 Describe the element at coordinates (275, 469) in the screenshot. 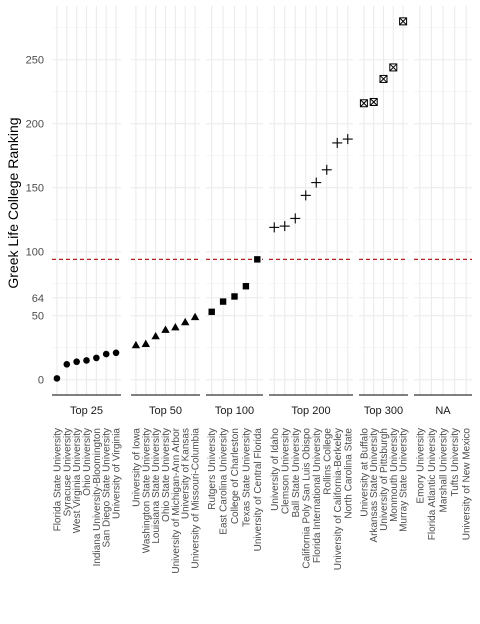

I see `x-tick-label: University of Idaho` at that location.